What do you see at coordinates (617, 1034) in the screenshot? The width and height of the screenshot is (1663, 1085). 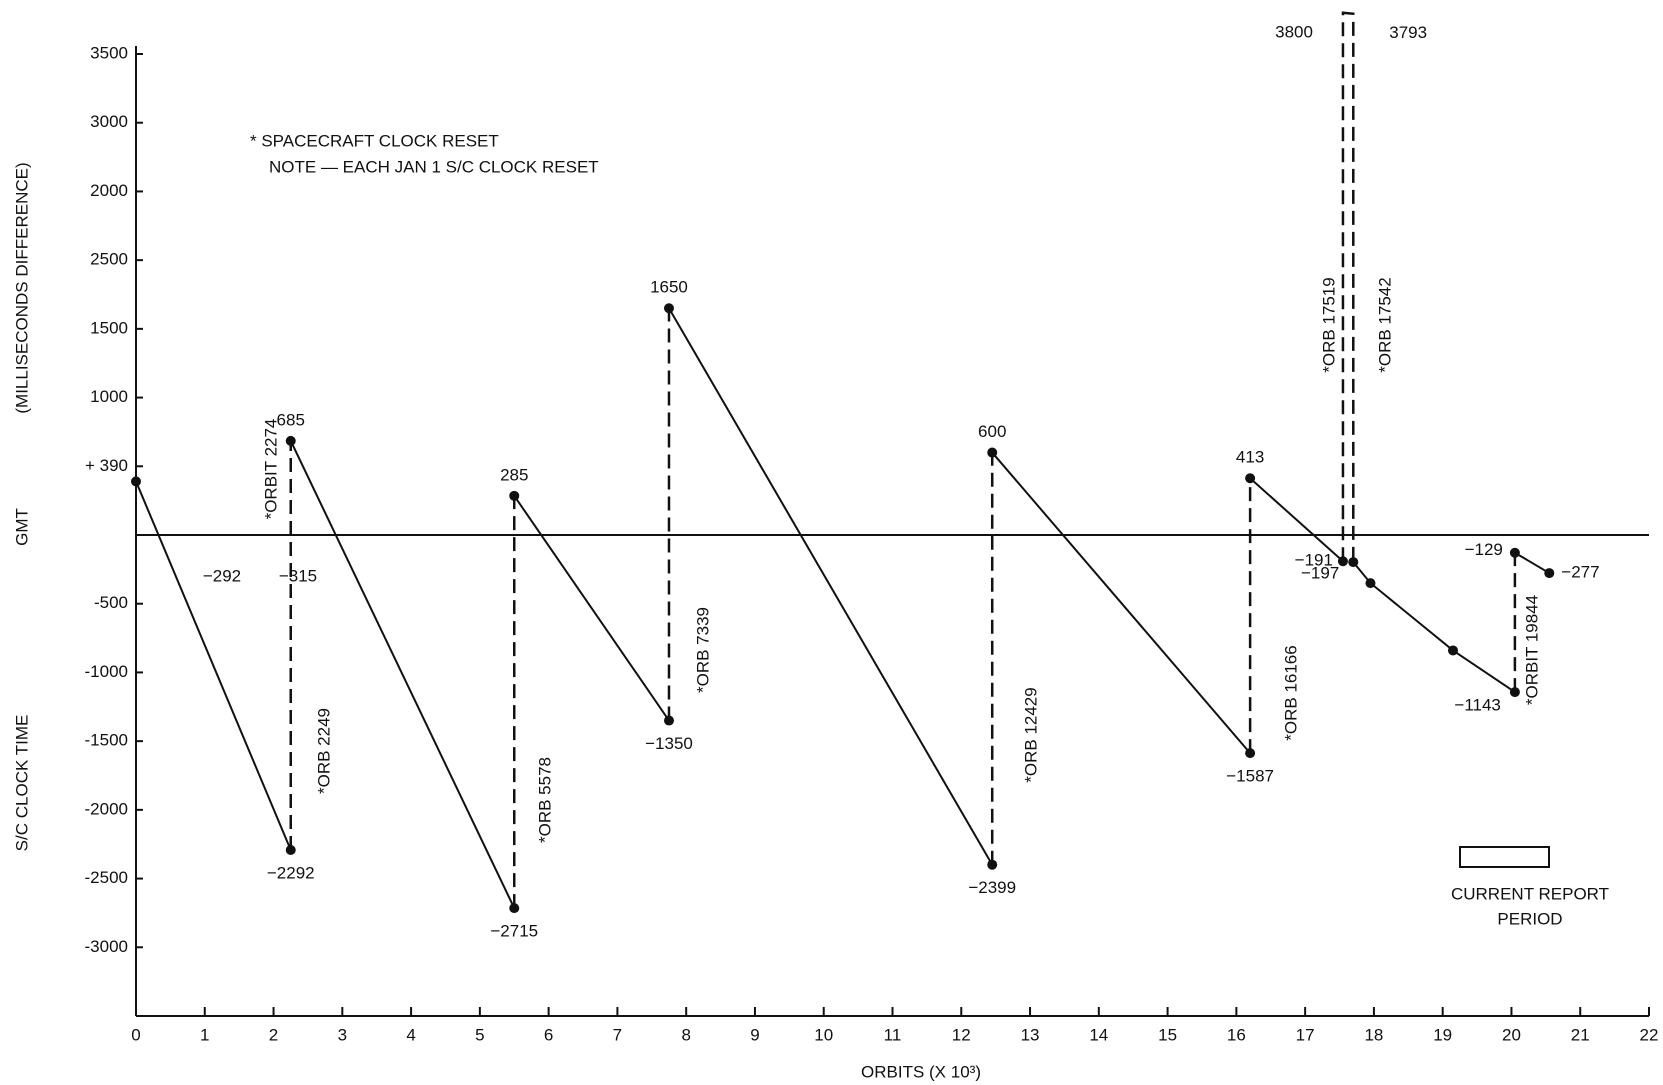 I see `x-tick-label: 7` at bounding box center [617, 1034].